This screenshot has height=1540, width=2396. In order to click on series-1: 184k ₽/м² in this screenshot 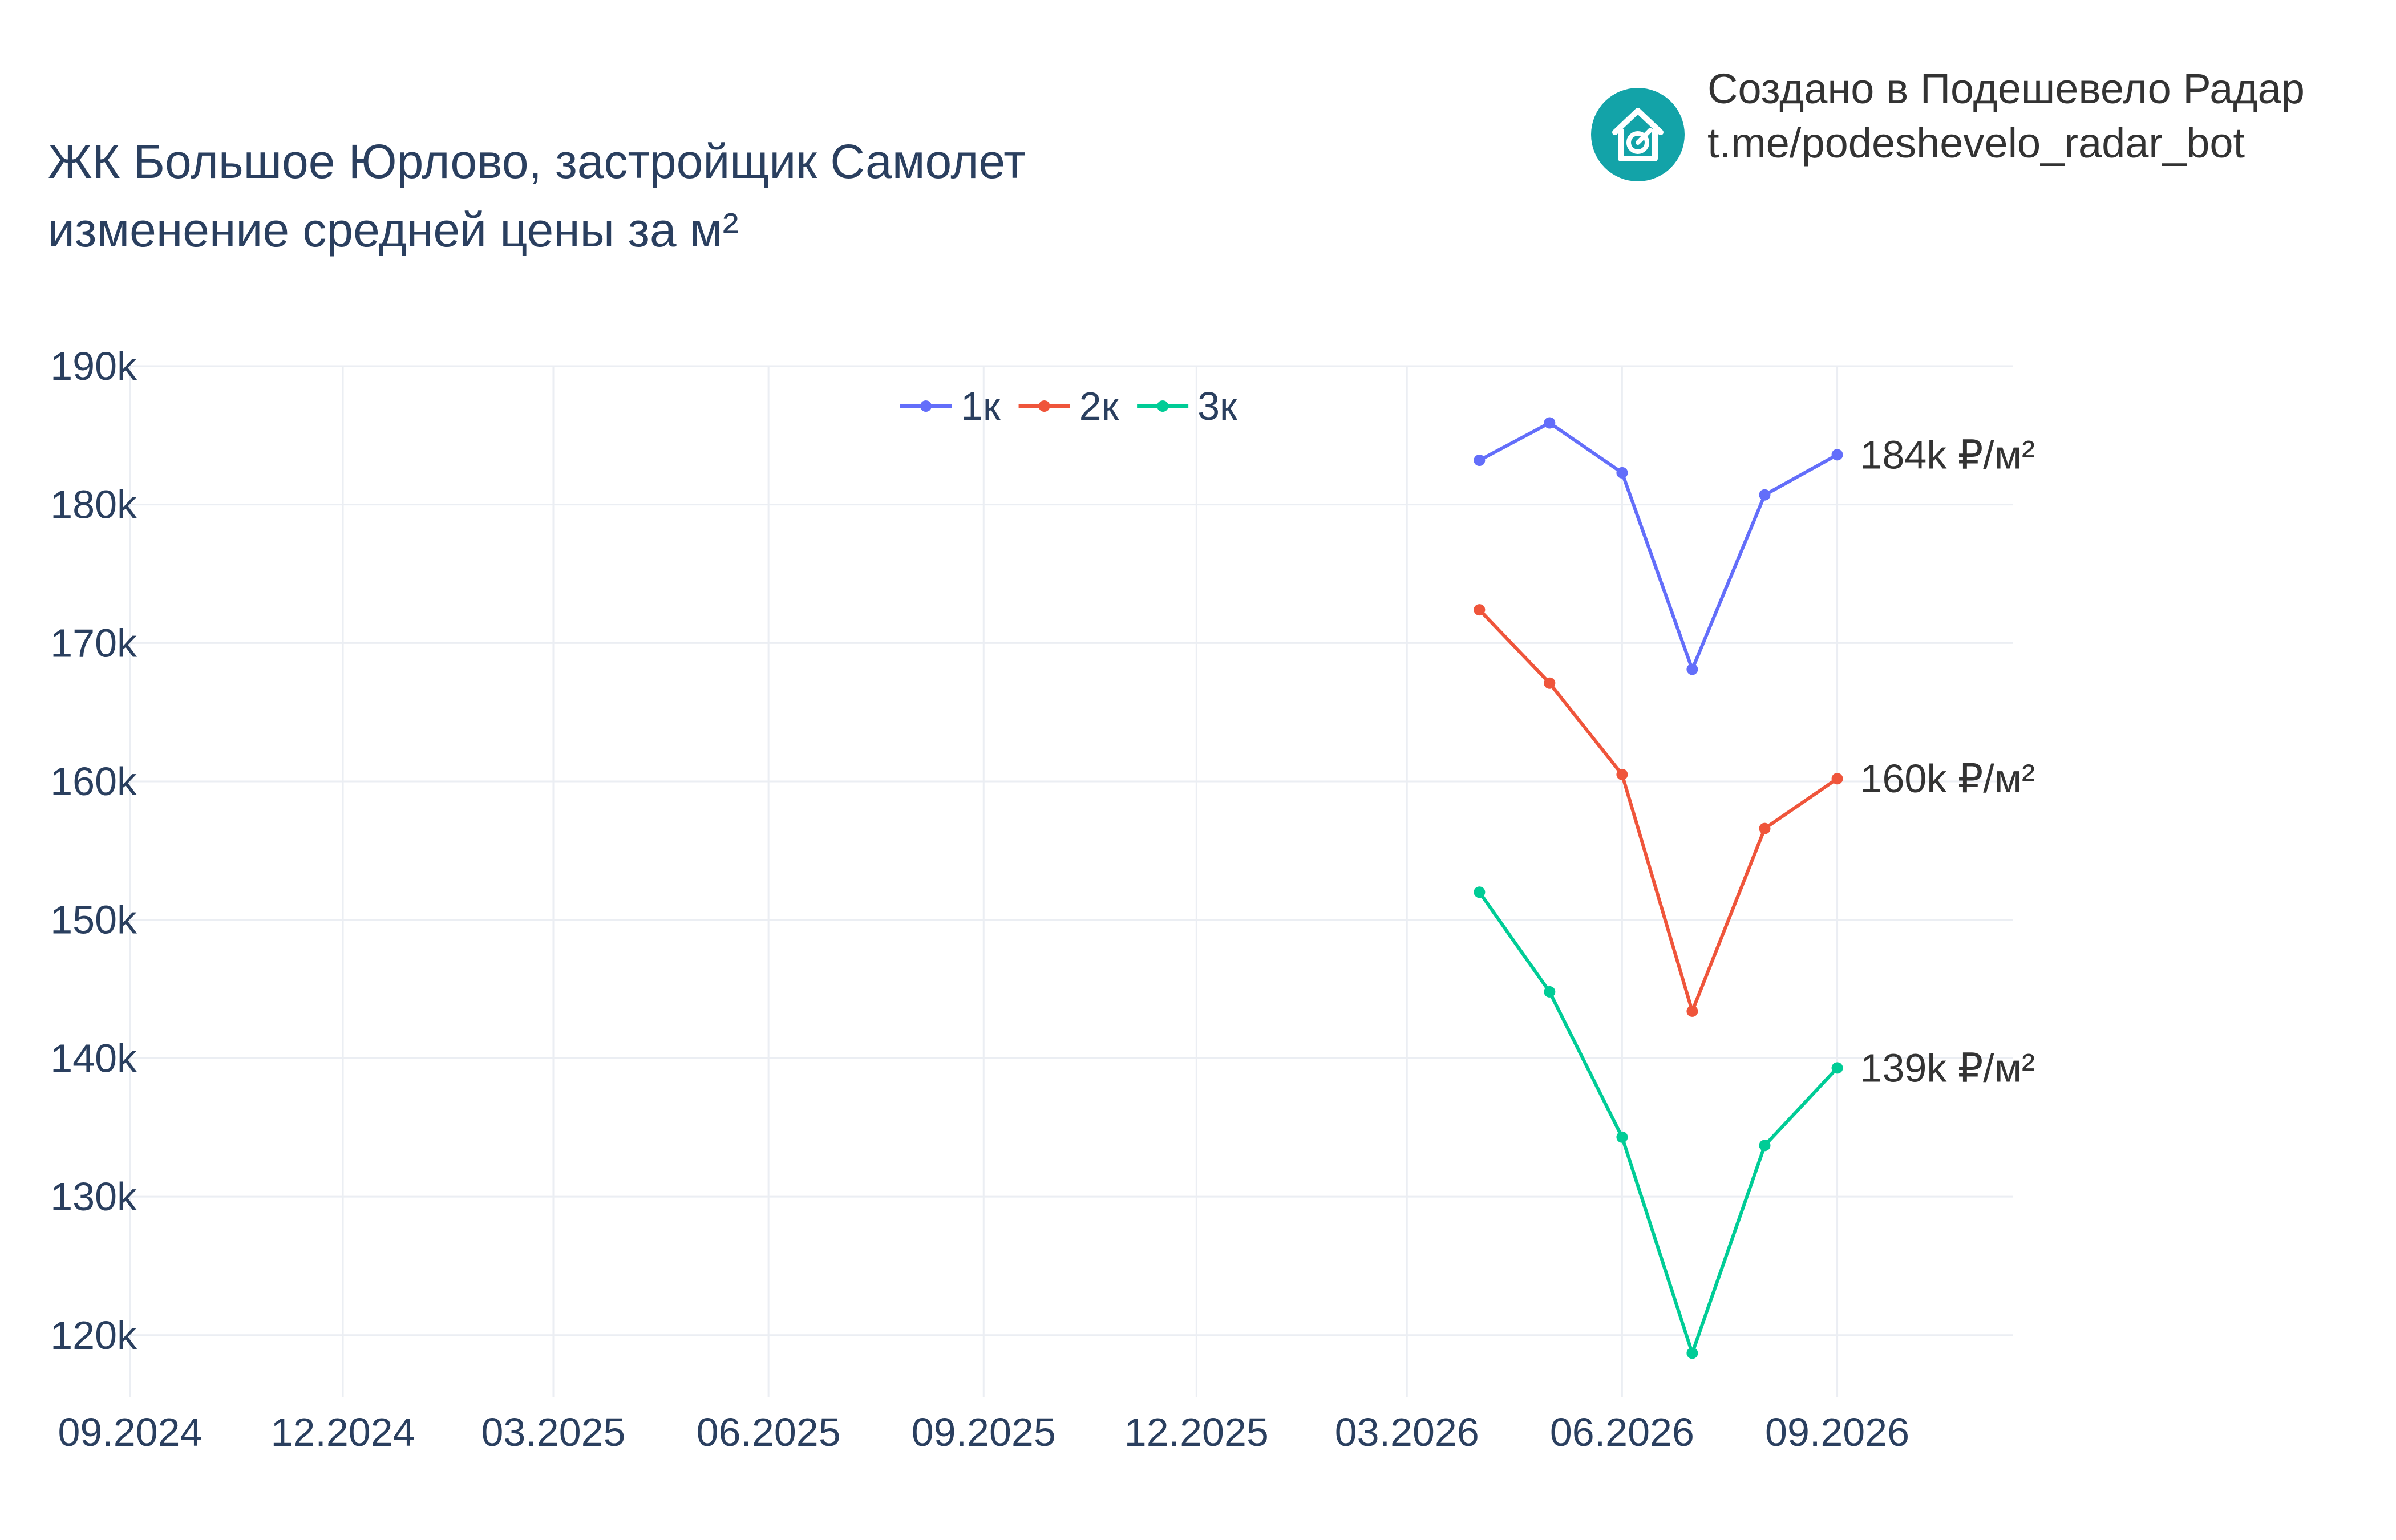, I will do `click(1755, 546)`.